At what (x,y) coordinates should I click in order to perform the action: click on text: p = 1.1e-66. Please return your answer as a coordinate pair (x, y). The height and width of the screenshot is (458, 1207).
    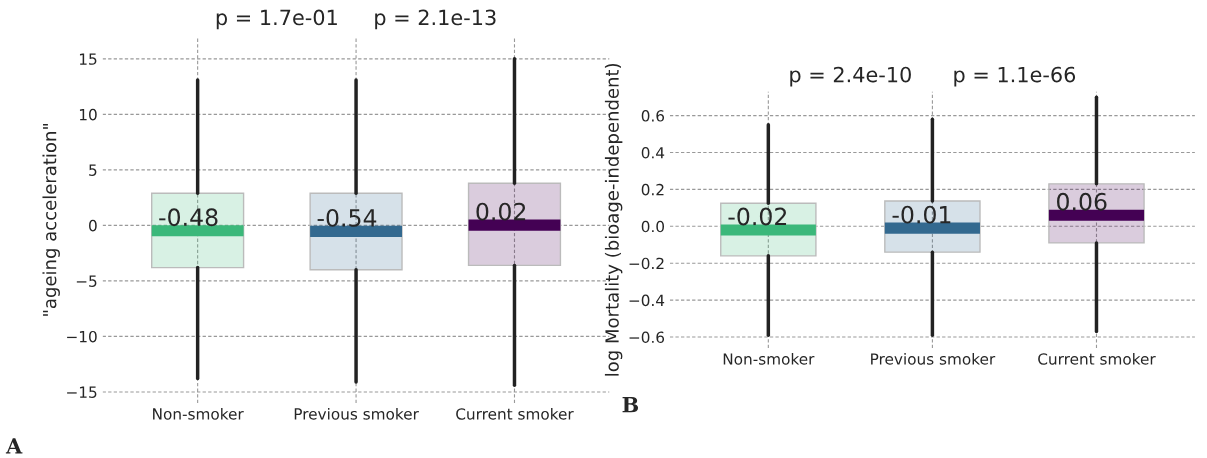
    Looking at the image, I should click on (1015, 76).